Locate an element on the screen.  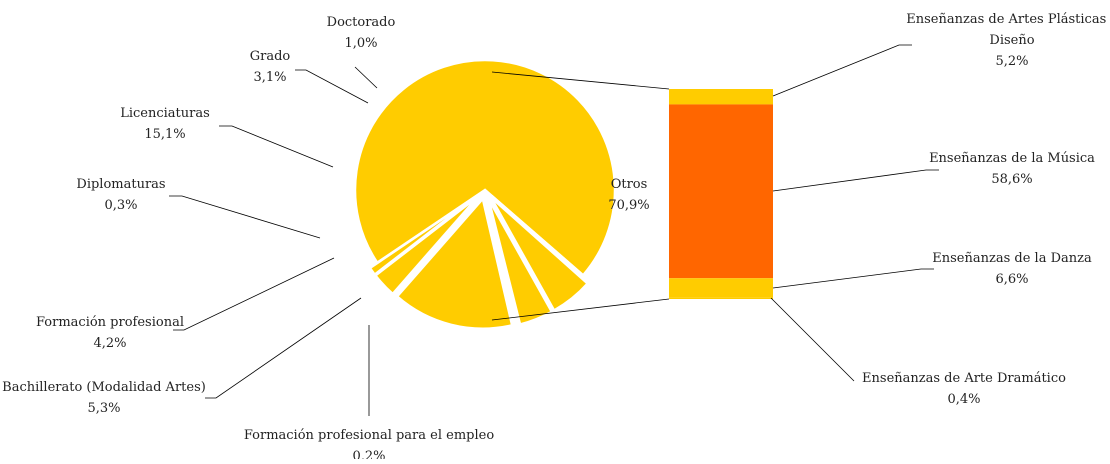
leader-bachillerato is located at coordinates (283, 348).